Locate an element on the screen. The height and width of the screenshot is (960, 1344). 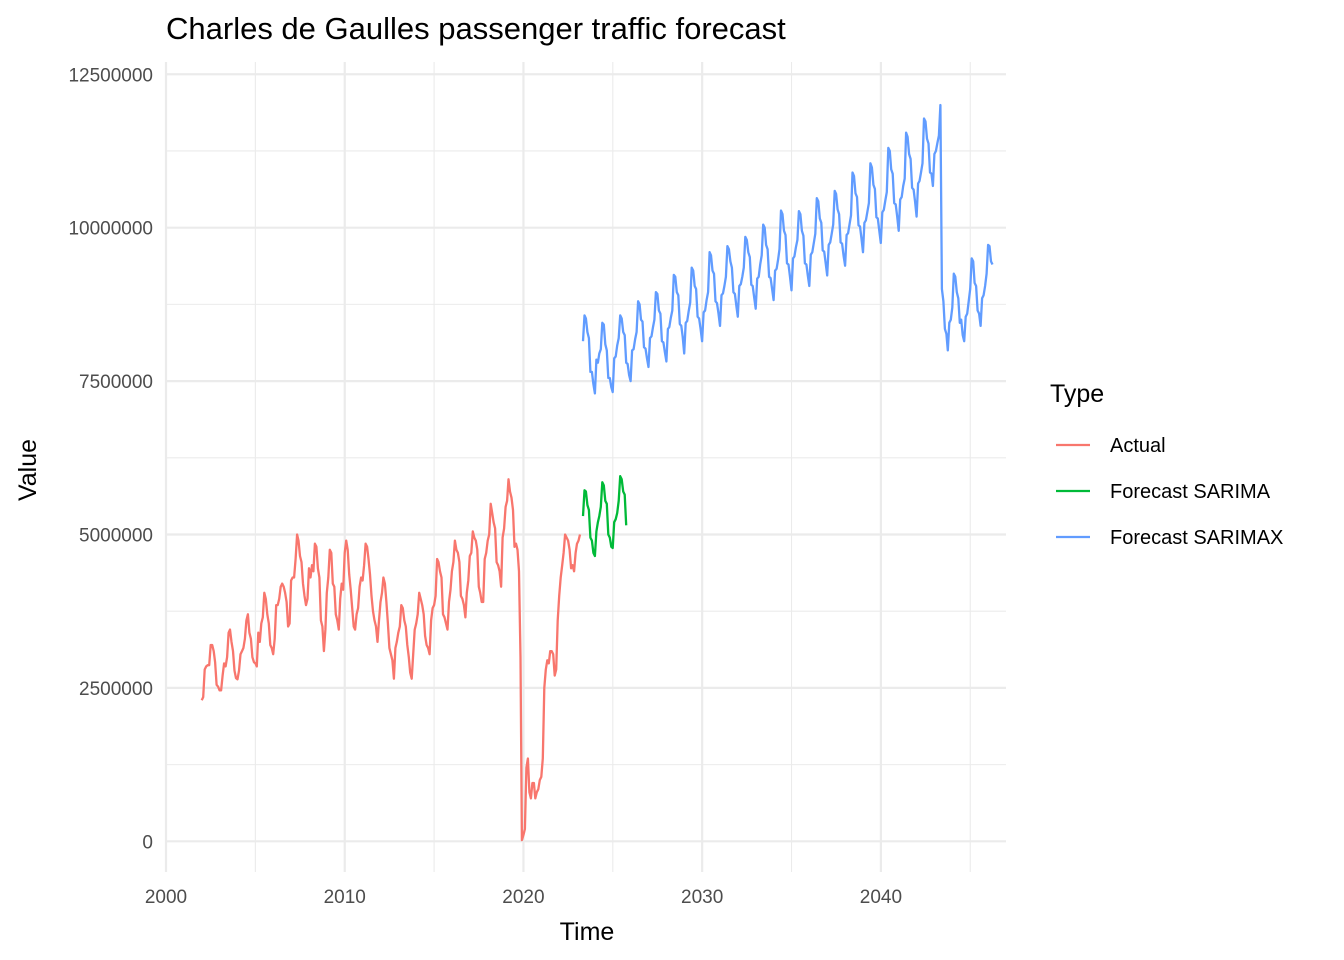
legend-label: Actual is located at coordinates (1138, 446).